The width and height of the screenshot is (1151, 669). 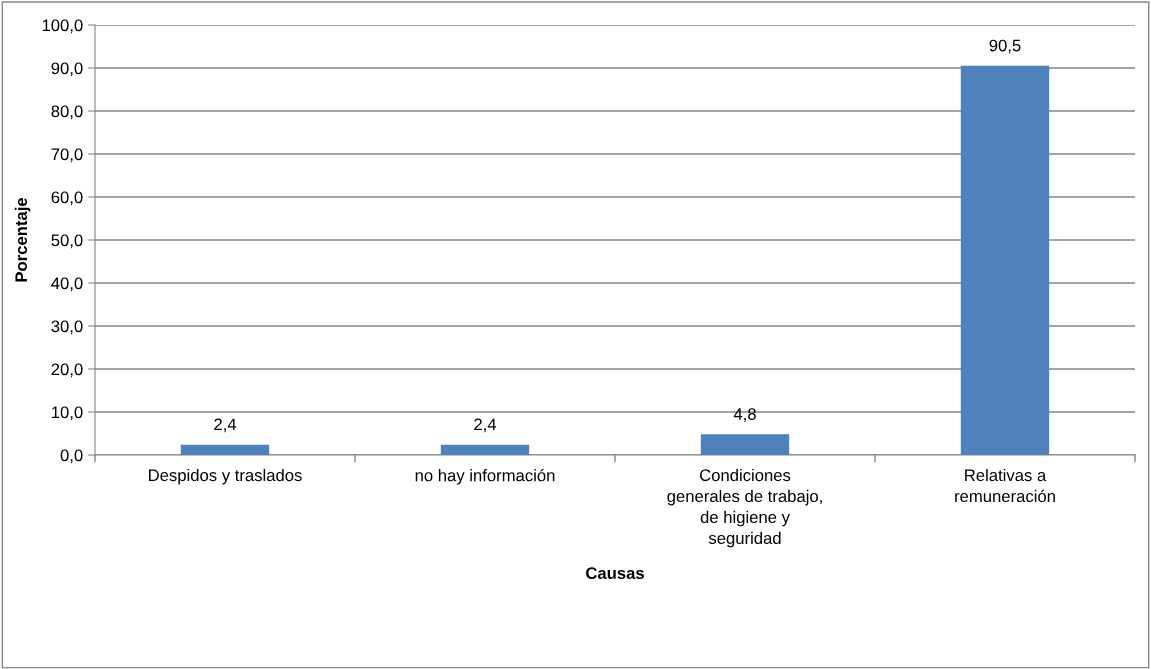 What do you see at coordinates (615, 573) in the screenshot?
I see `x-axis-title: Causas` at bounding box center [615, 573].